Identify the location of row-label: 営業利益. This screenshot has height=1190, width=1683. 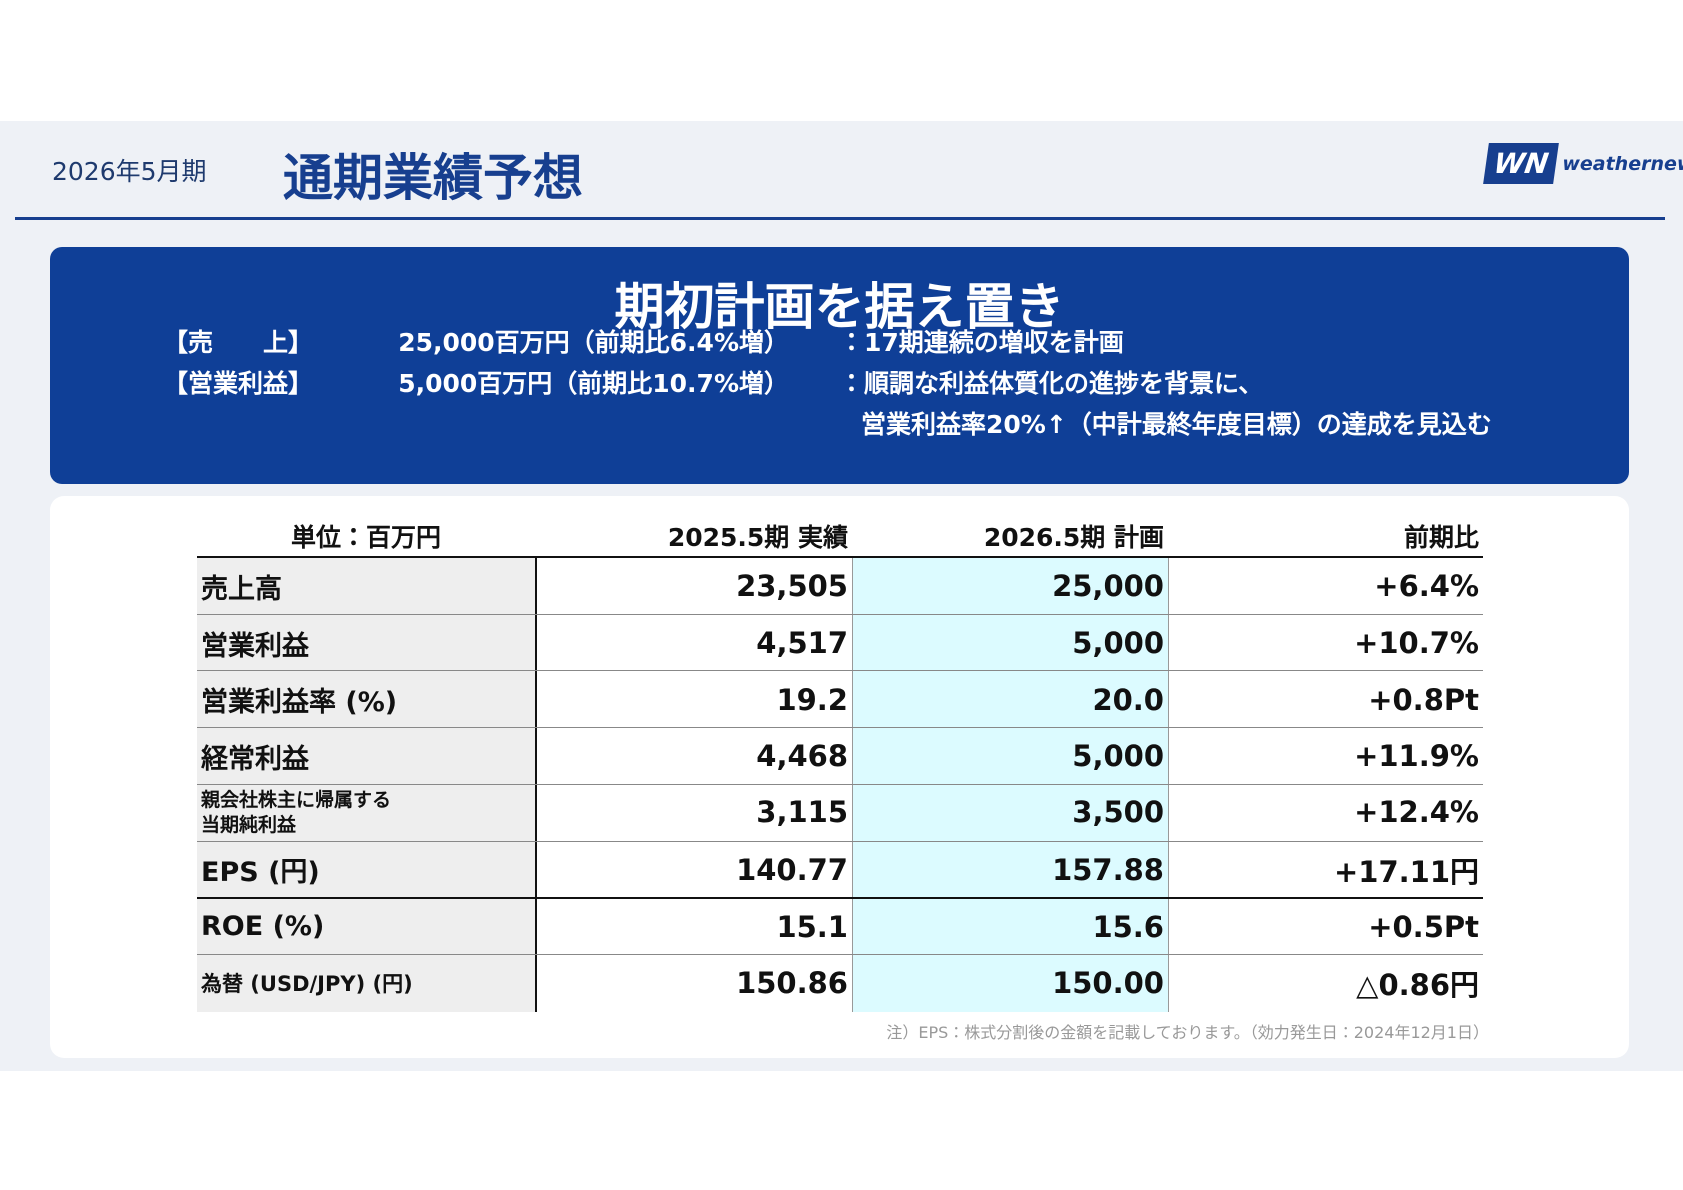
(366, 643).